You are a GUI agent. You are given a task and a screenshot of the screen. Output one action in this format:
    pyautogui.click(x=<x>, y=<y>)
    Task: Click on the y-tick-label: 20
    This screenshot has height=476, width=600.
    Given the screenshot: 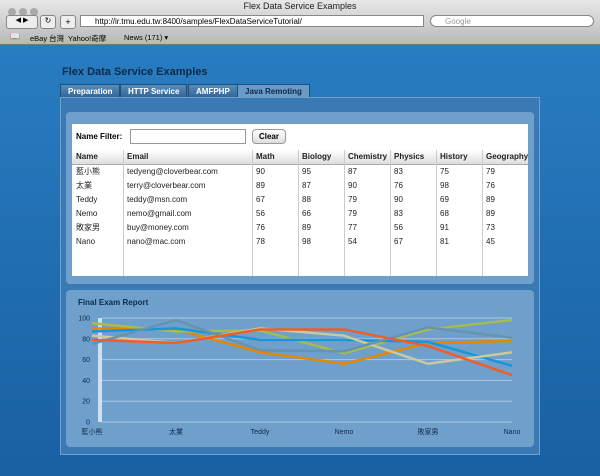 What is the action you would take?
    pyautogui.click(x=86, y=402)
    